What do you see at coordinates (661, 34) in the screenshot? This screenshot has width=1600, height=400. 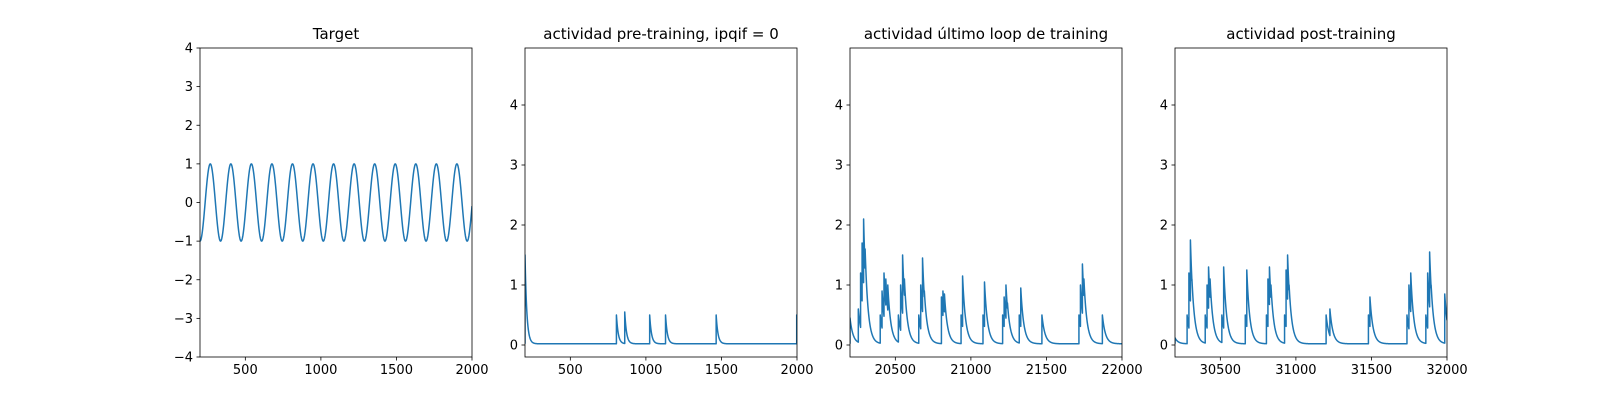 I see `chart-title: actividad pre-training, ipqif = 0` at bounding box center [661, 34].